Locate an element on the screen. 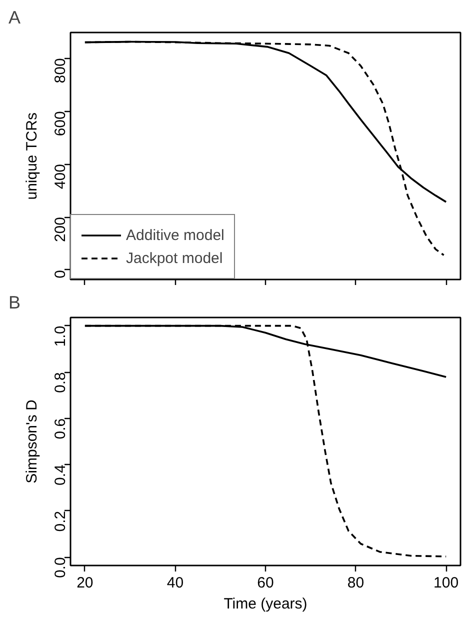  legend-label: Additive model is located at coordinates (175, 235).